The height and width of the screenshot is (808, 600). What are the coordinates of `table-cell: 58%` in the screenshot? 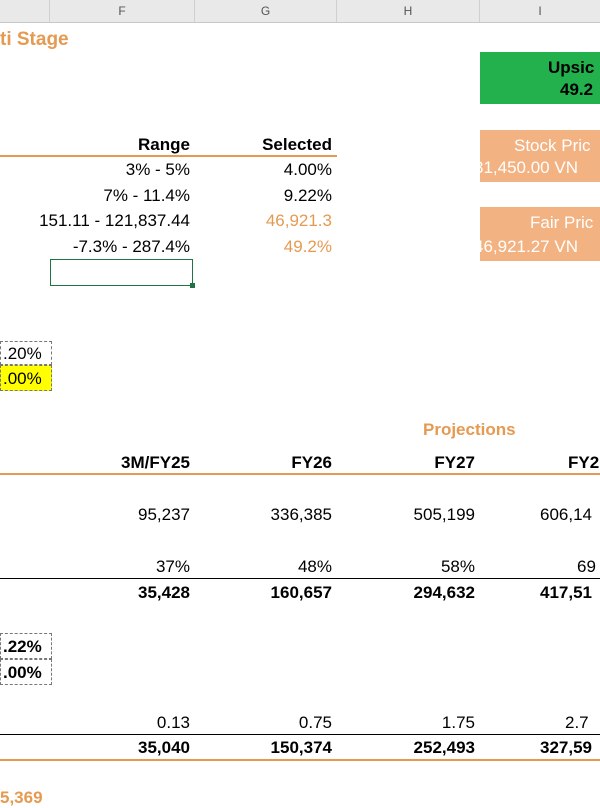 It's located at (457, 566).